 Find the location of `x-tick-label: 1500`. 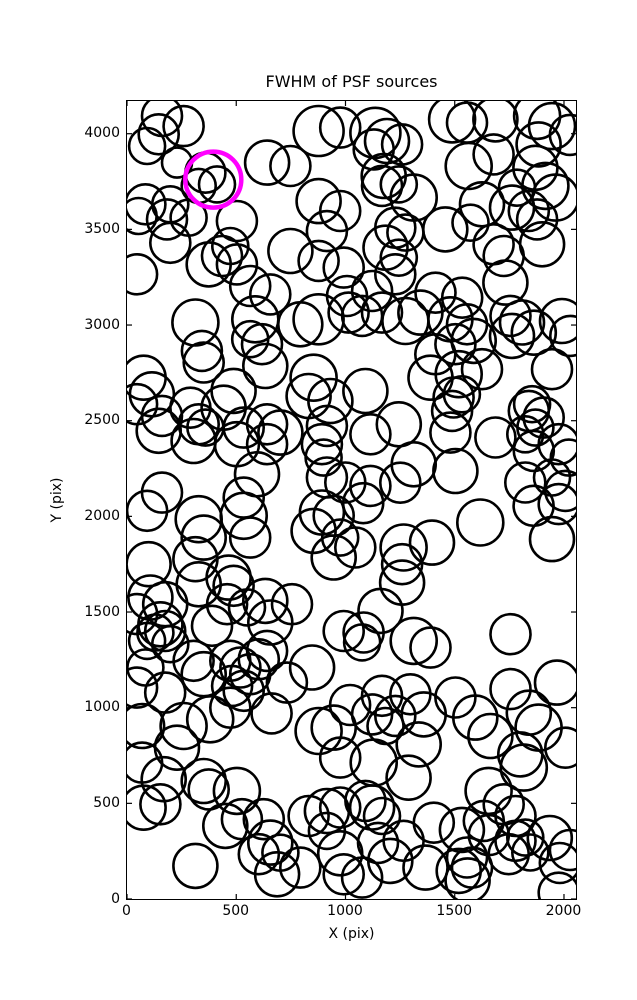

x-tick-label: 1500 is located at coordinates (454, 911).